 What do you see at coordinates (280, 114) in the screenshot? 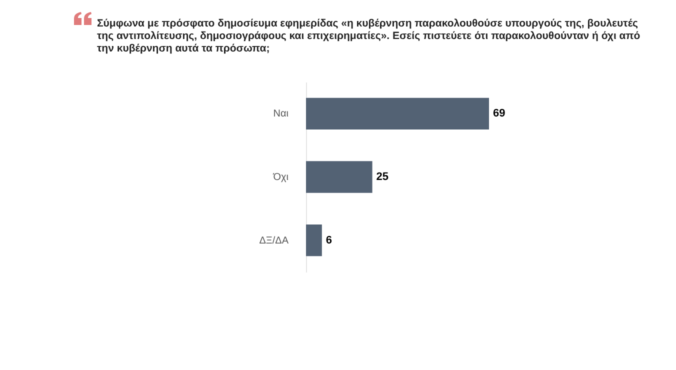
I see `y-tick-label: Ναι` at bounding box center [280, 114].